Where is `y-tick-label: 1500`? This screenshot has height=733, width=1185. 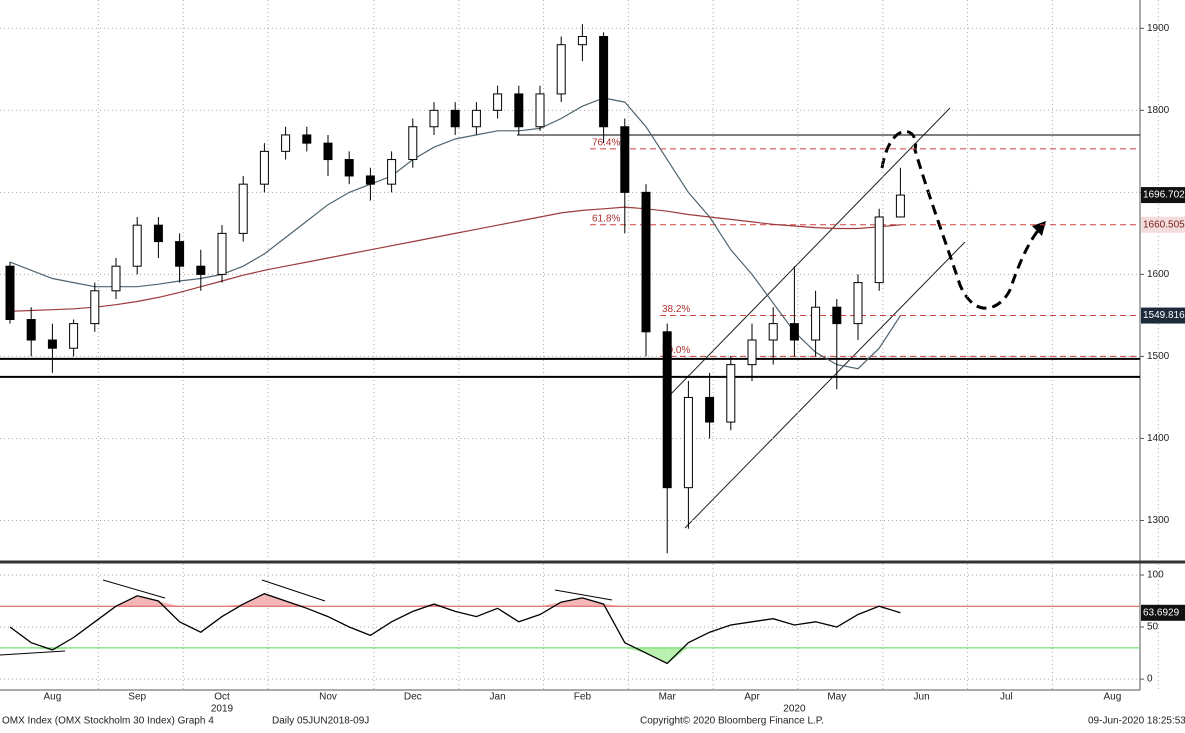 y-tick-label: 1500 is located at coordinates (1158, 356).